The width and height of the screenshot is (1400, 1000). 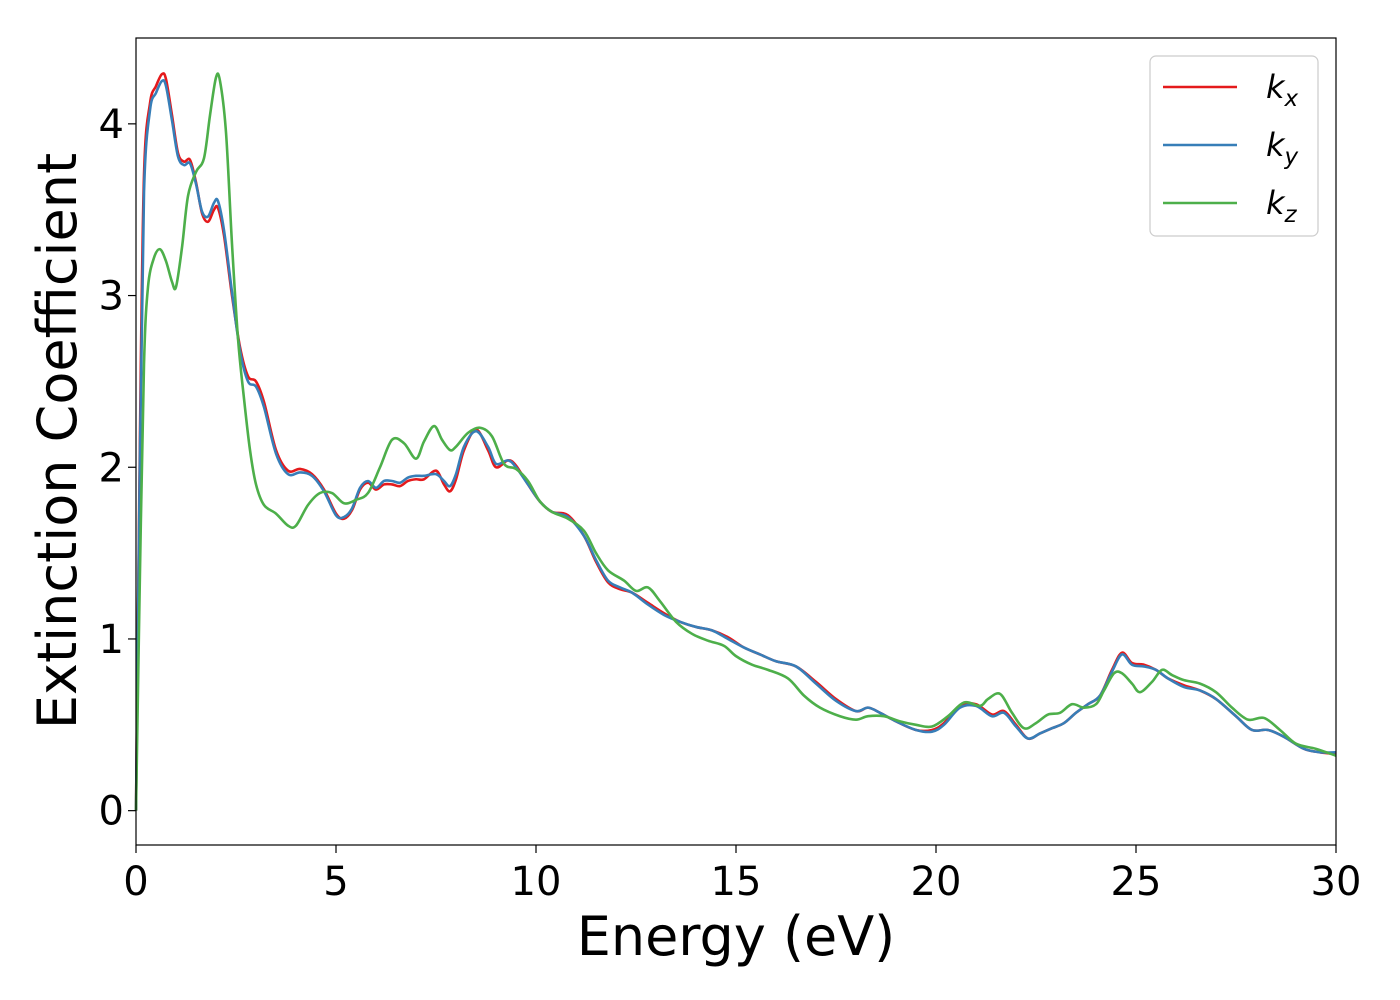 I want to click on x-tick-label: 0, so click(x=135, y=882).